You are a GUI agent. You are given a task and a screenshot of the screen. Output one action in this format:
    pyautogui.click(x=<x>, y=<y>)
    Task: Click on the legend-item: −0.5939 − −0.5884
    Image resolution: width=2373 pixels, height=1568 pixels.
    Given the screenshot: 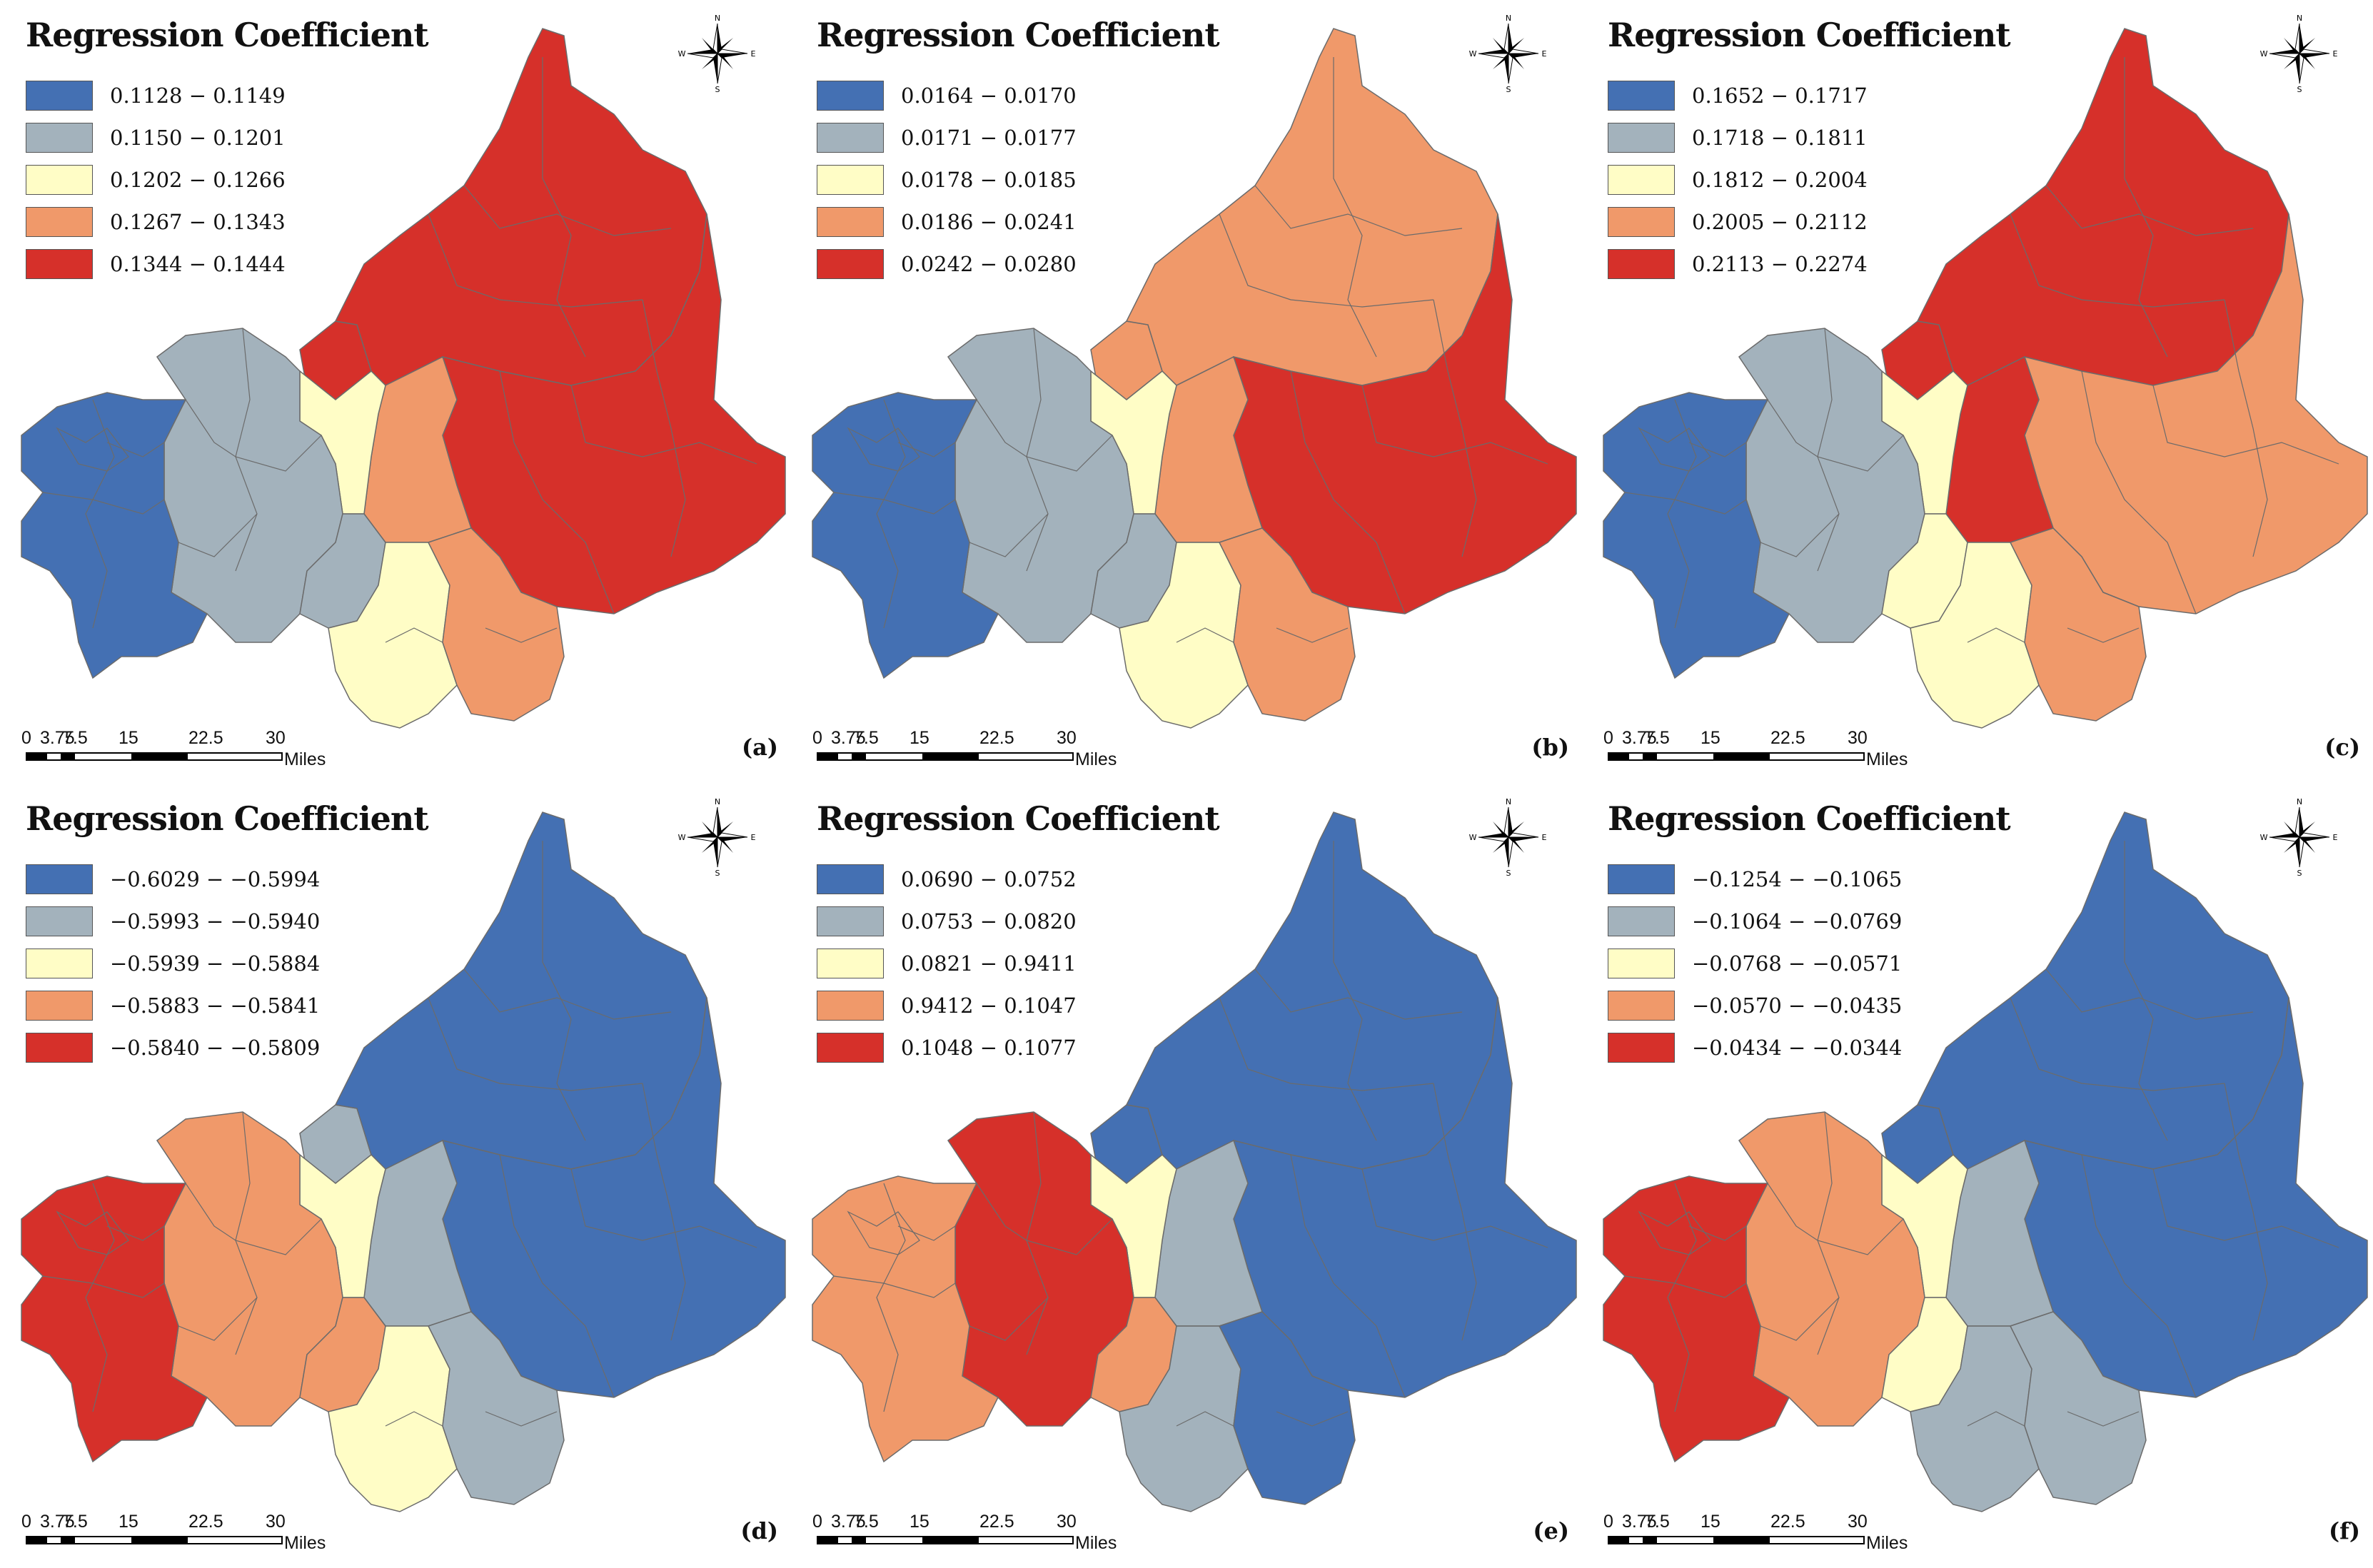 What is the action you would take?
    pyautogui.click(x=173, y=963)
    